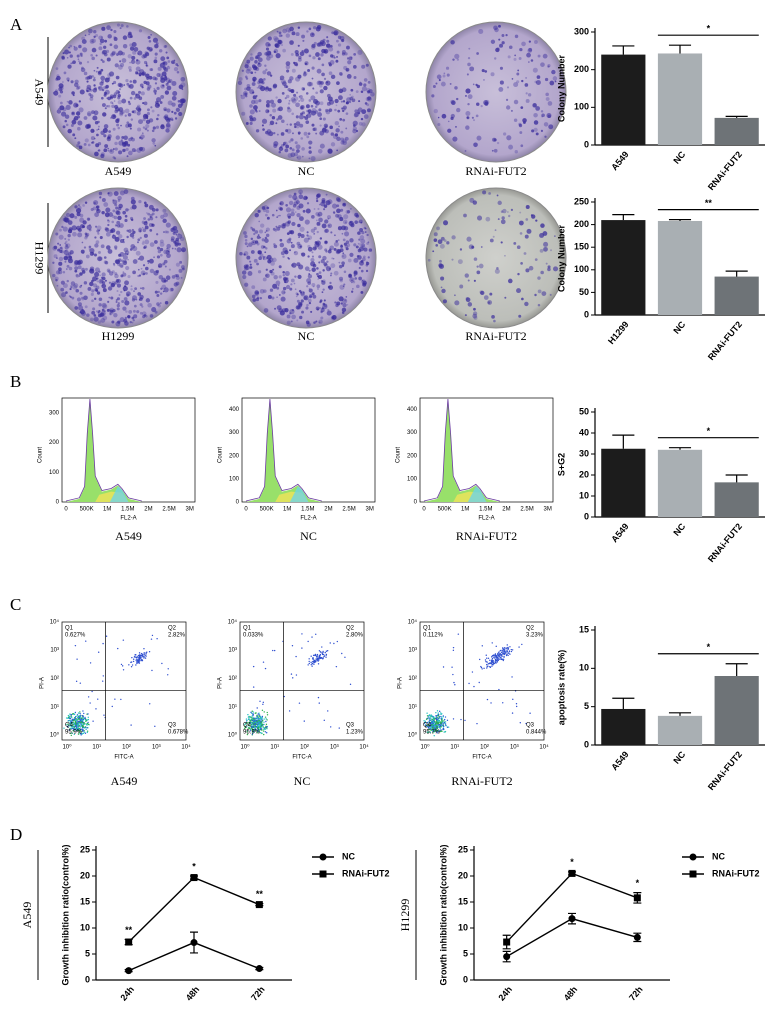  Describe the element at coordinates (412, 410) in the screenshot. I see `axis-tick-label: 400` at that location.